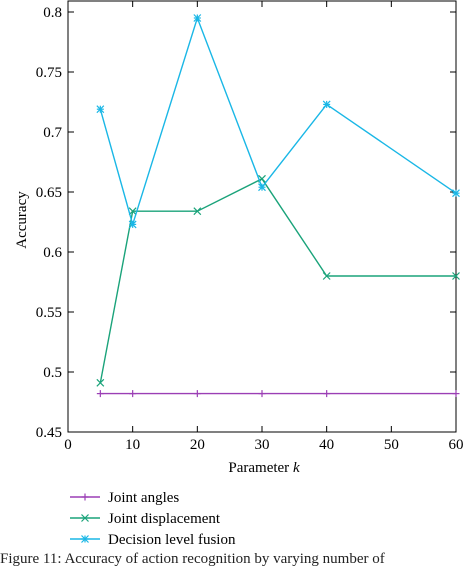 Image resolution: width=474 pixels, height=567 pixels. Describe the element at coordinates (68, 445) in the screenshot. I see `x-tick-label: 0` at that location.